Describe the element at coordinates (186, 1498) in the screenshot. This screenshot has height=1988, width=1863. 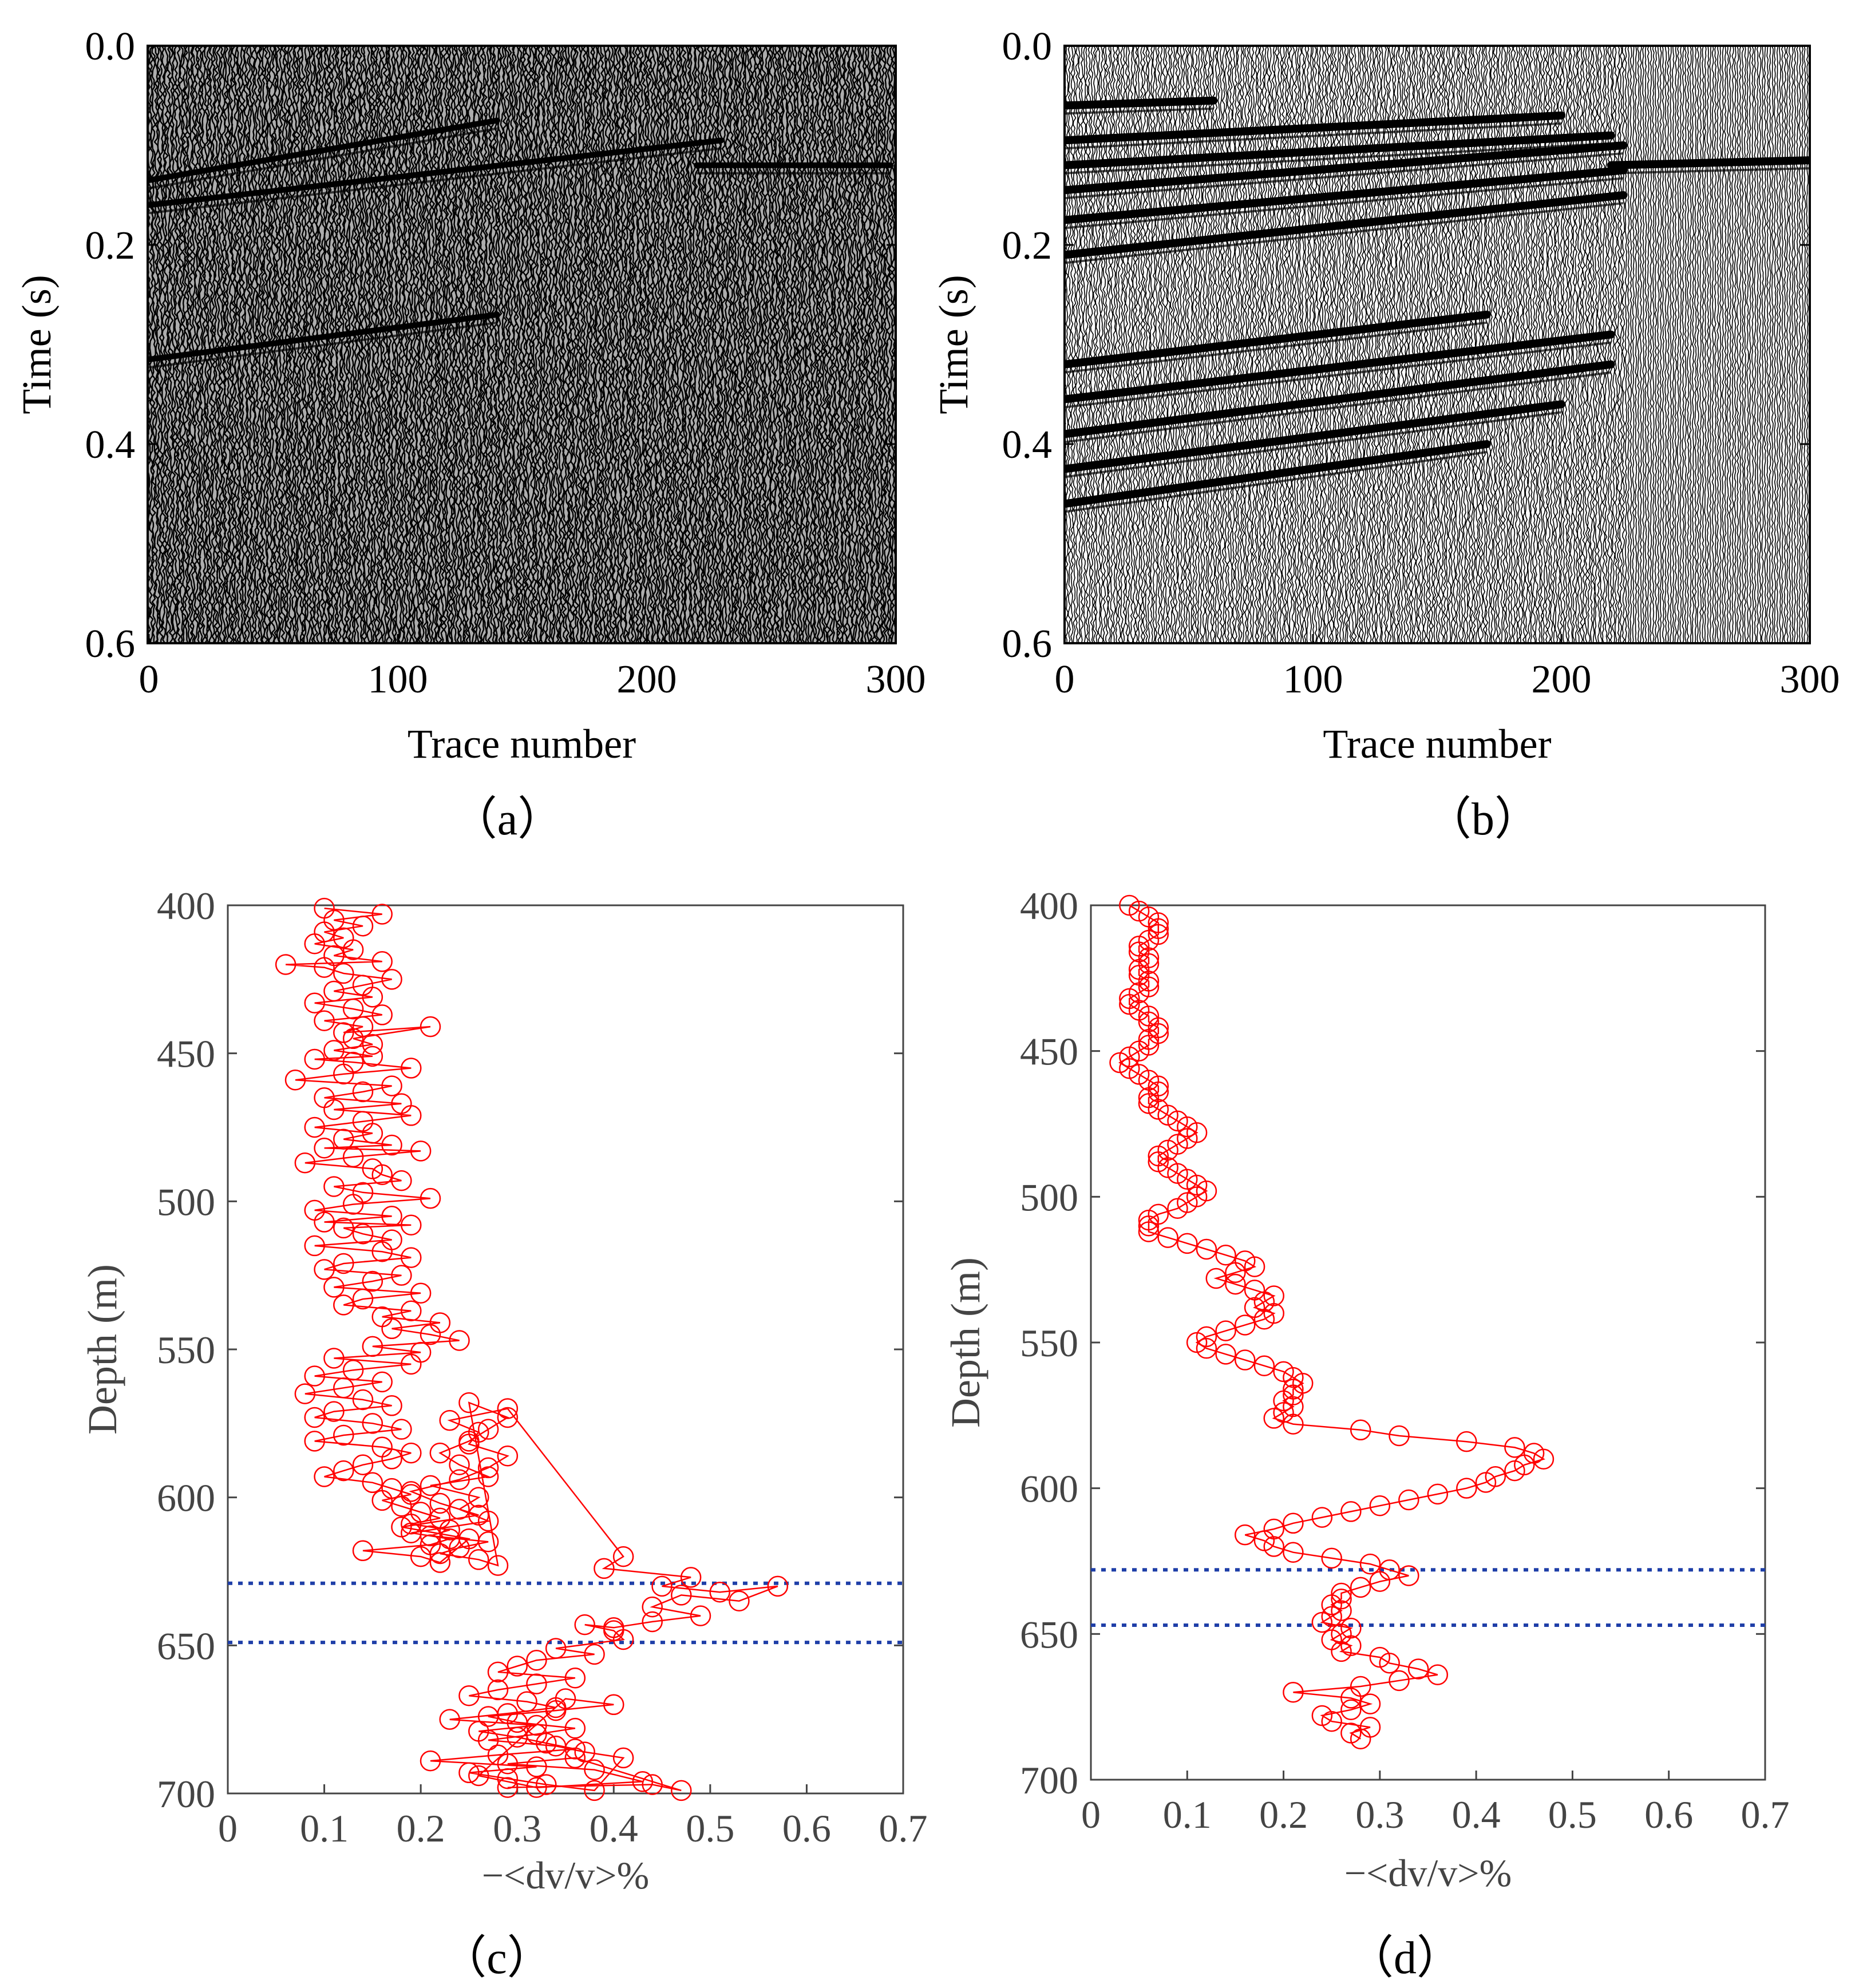
I see `y-tick-label: 600` at that location.